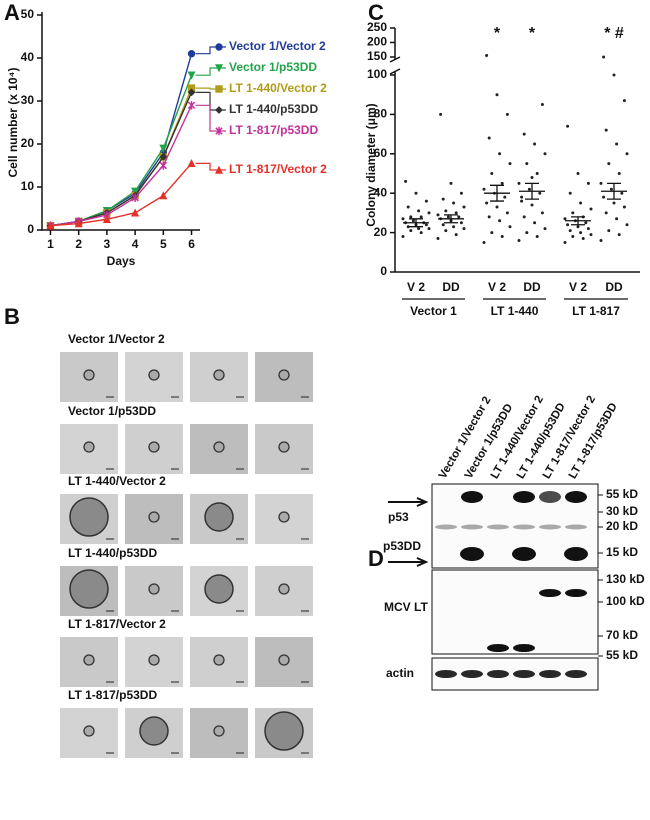  Describe the element at coordinates (515, 311) in the screenshot. I see `group-label: LT 1-440` at that location.